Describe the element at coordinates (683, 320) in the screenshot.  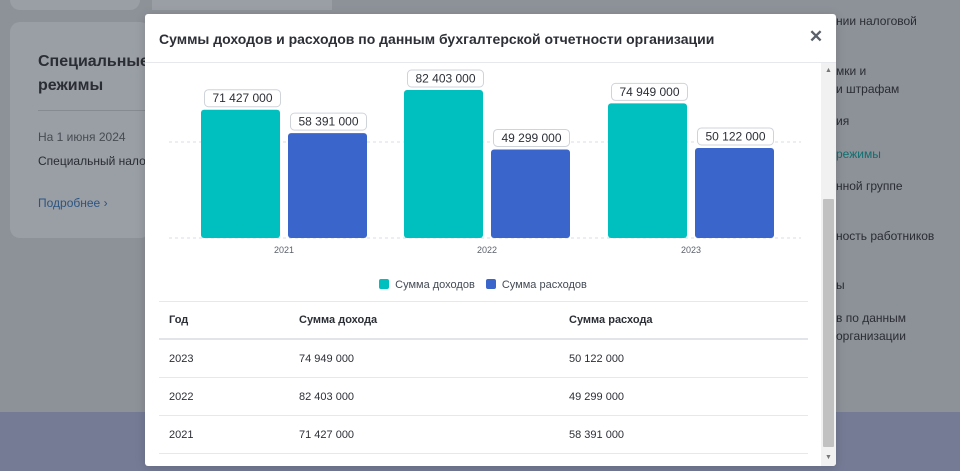
I see `header-expense: Сумма расхода` at that location.